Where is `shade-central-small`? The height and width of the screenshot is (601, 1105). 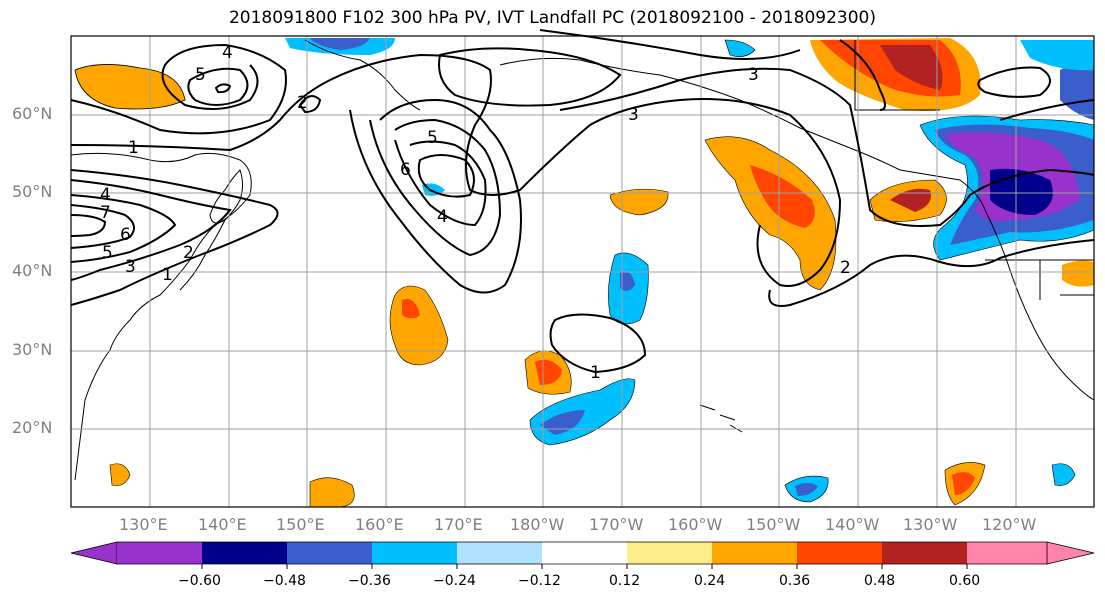 shade-central-small is located at coordinates (639, 202).